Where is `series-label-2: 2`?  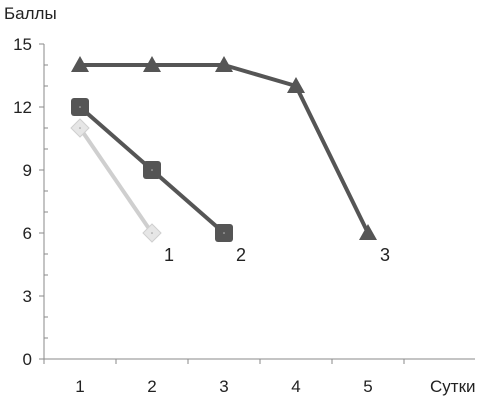
series-label-2: 2 is located at coordinates (241, 255).